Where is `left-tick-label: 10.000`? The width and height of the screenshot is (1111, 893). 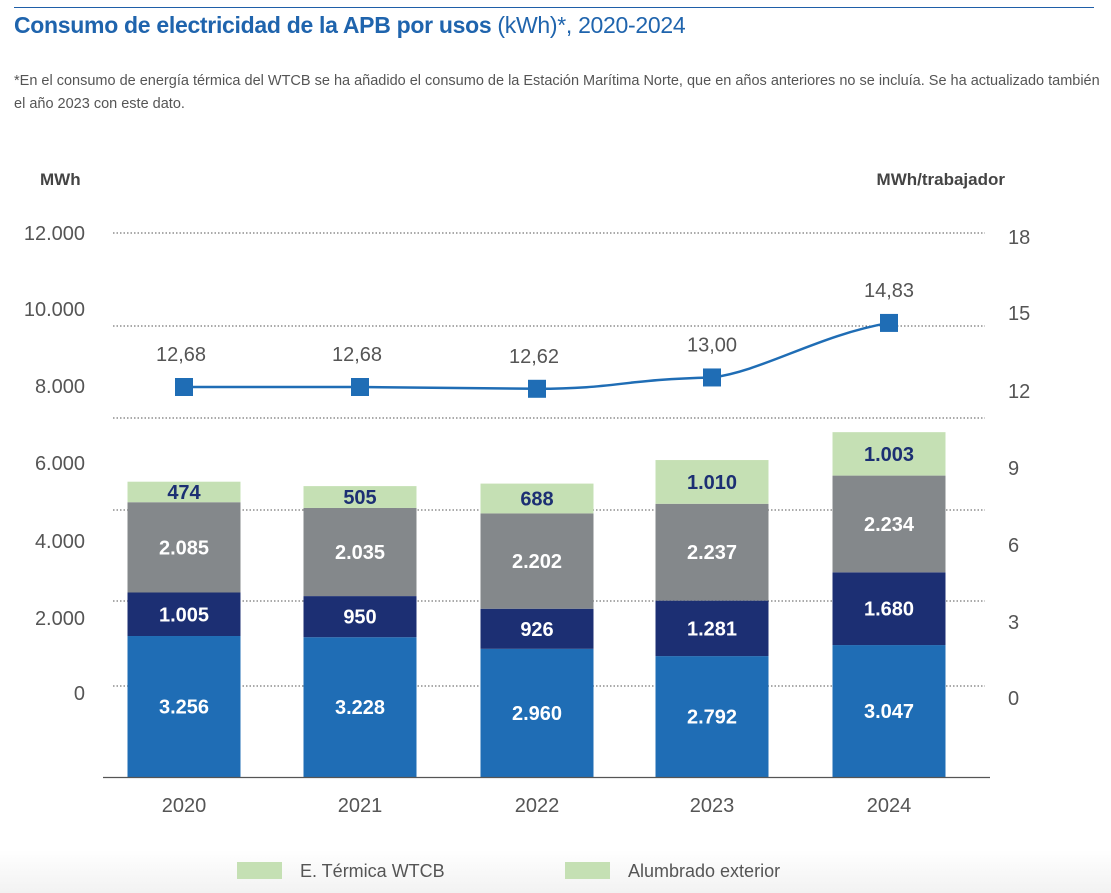
left-tick-label: 10.000 is located at coordinates (54, 310).